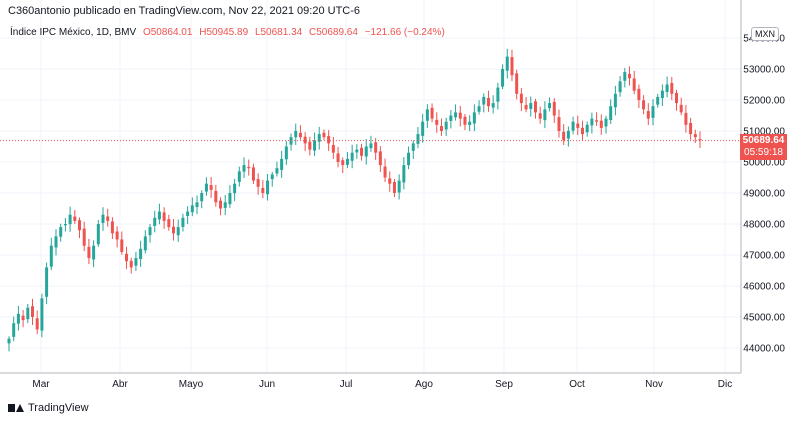  I want to click on y-tick-label: 53000.00, so click(764, 70).